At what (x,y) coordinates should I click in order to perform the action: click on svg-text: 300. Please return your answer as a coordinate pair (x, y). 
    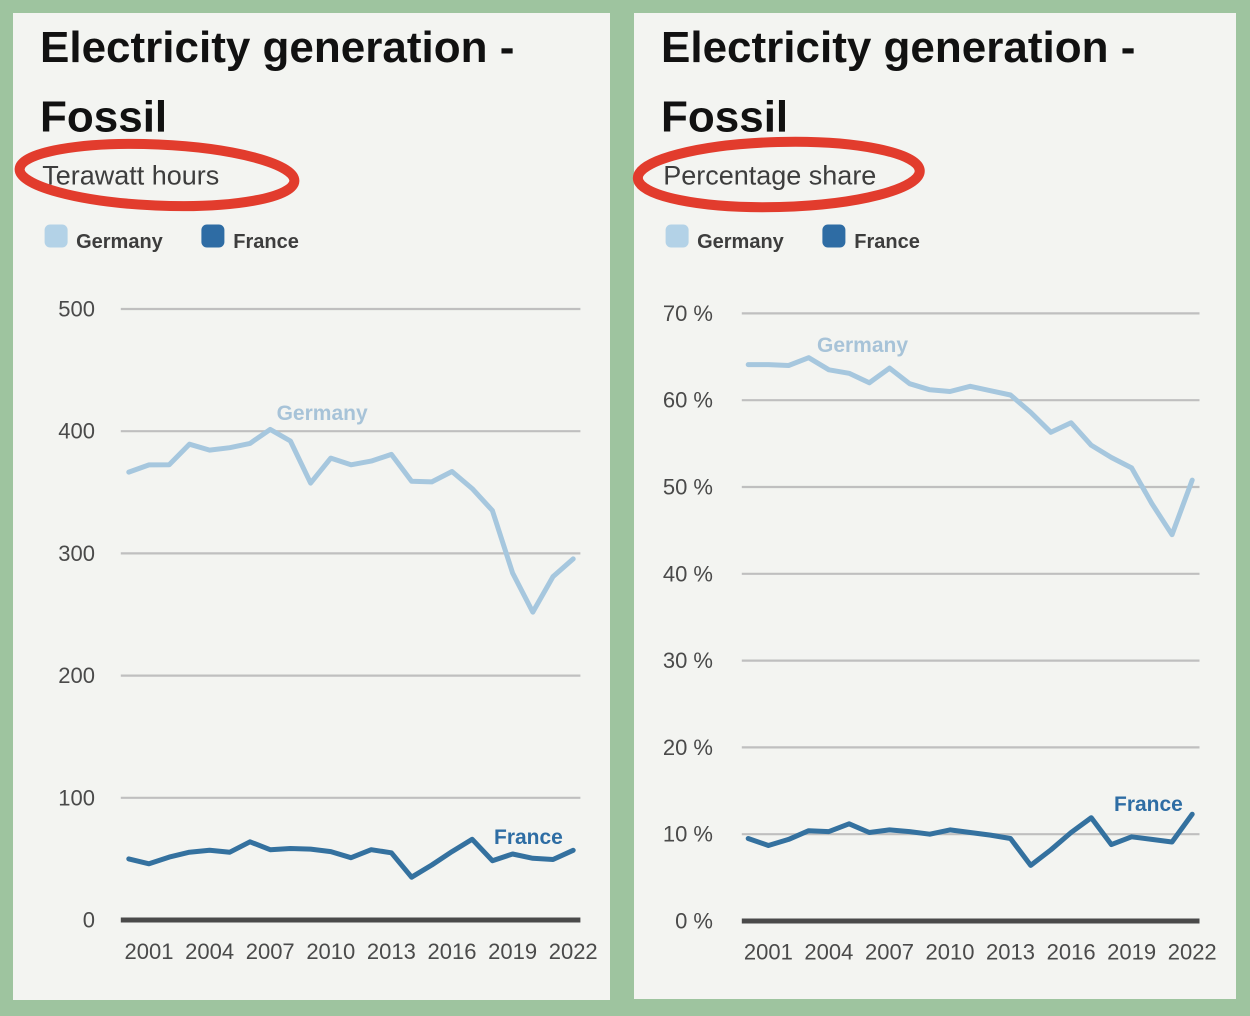
    Looking at the image, I should click on (76, 553).